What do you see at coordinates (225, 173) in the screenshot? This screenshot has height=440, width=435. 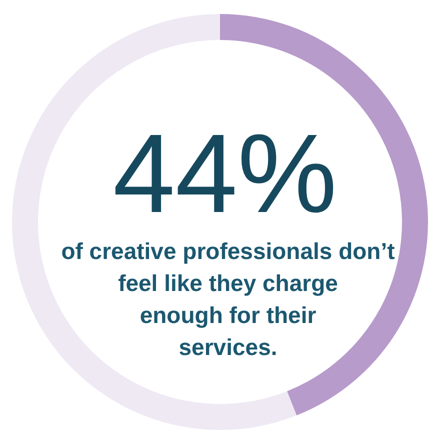 I see `data-label: 44%` at bounding box center [225, 173].